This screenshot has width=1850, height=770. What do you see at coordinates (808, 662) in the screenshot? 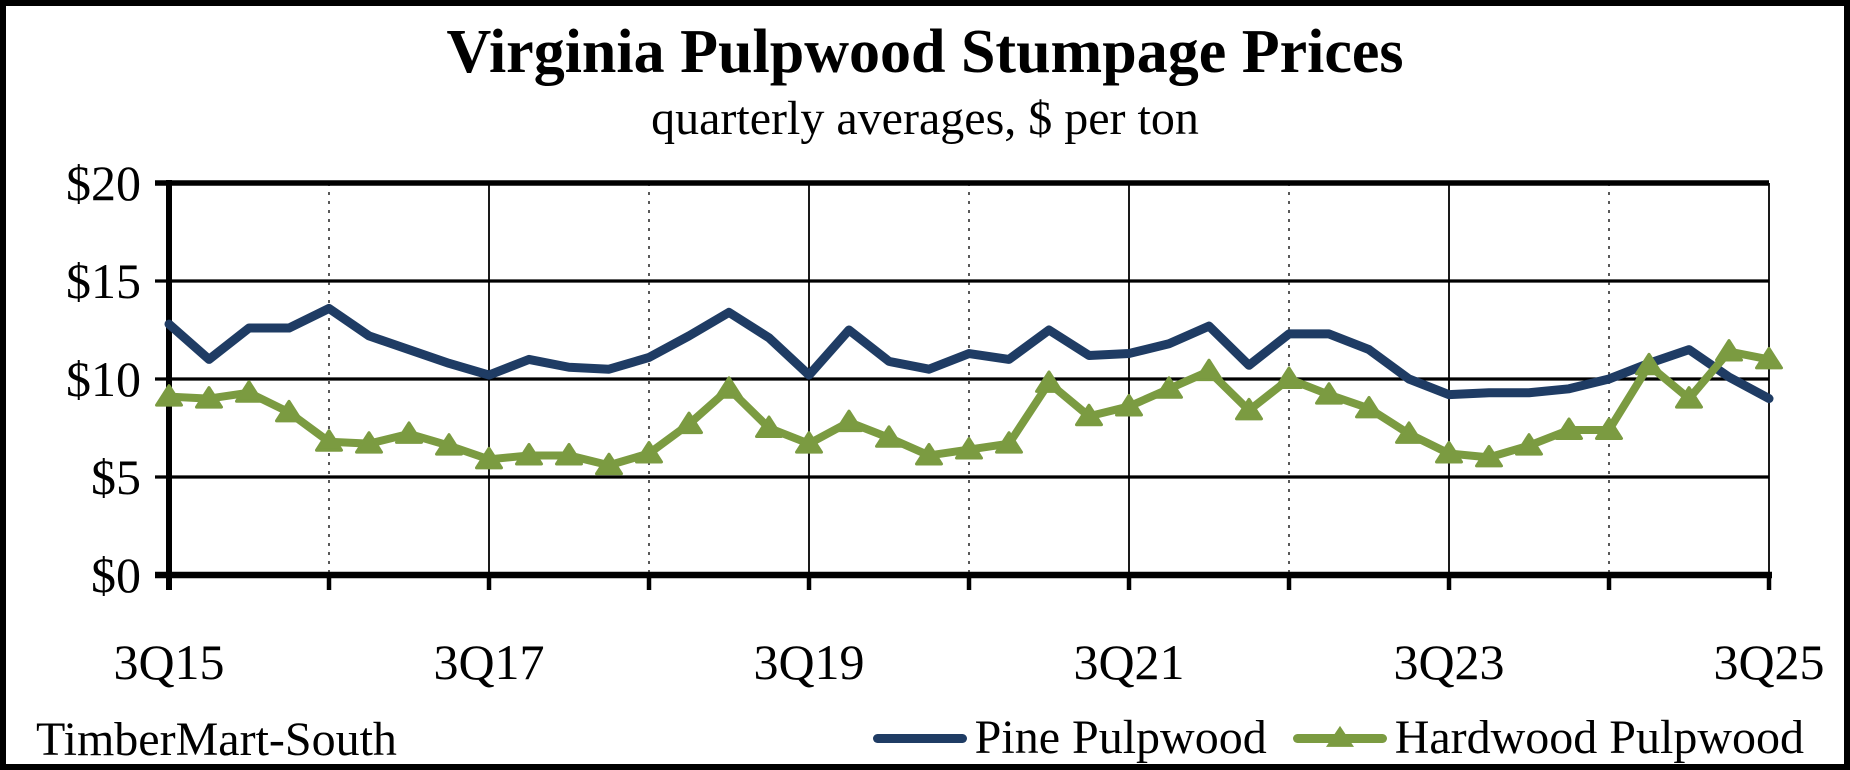
I see `x-axis-tick-label: 3Q19` at bounding box center [808, 662].